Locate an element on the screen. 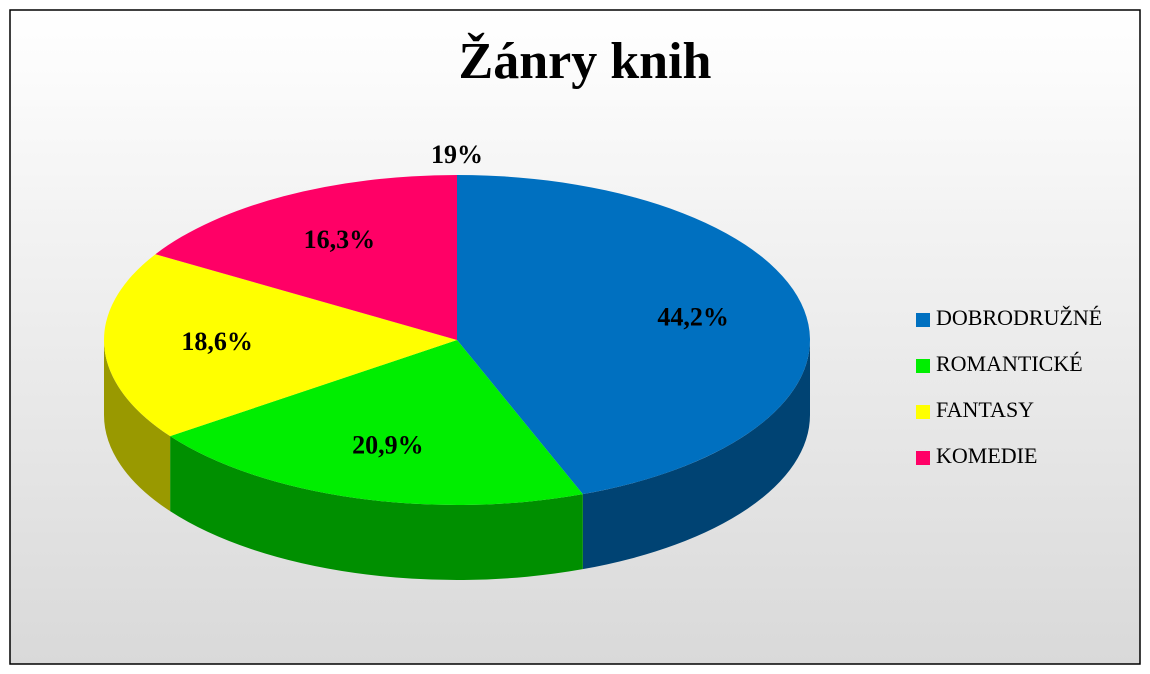  data-label: 20,9% is located at coordinates (388, 444).